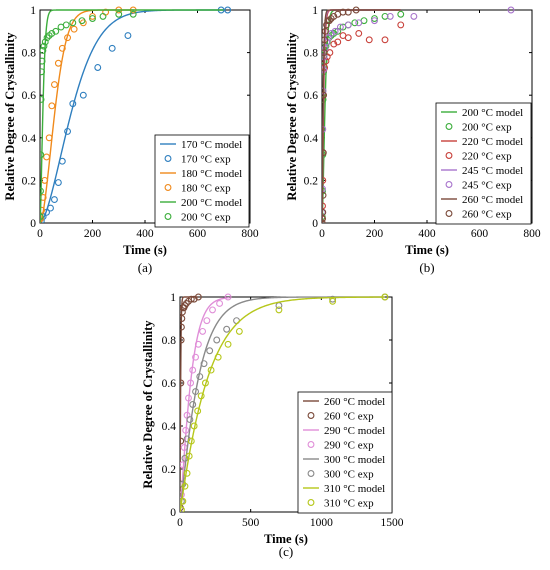  What do you see at coordinates (321, 523) in the screenshot?
I see `x-tick-label: 1000` at bounding box center [321, 523].